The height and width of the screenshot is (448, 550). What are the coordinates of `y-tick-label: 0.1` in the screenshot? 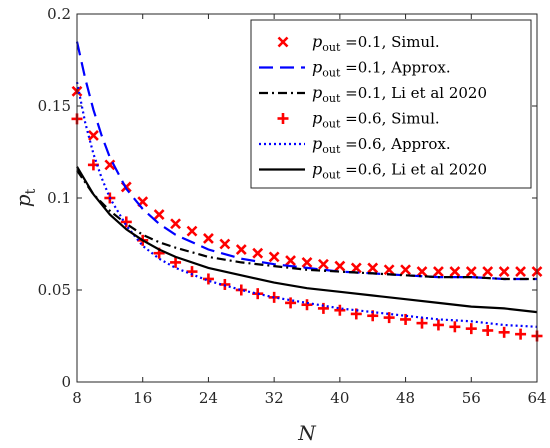 It's located at (59, 198).